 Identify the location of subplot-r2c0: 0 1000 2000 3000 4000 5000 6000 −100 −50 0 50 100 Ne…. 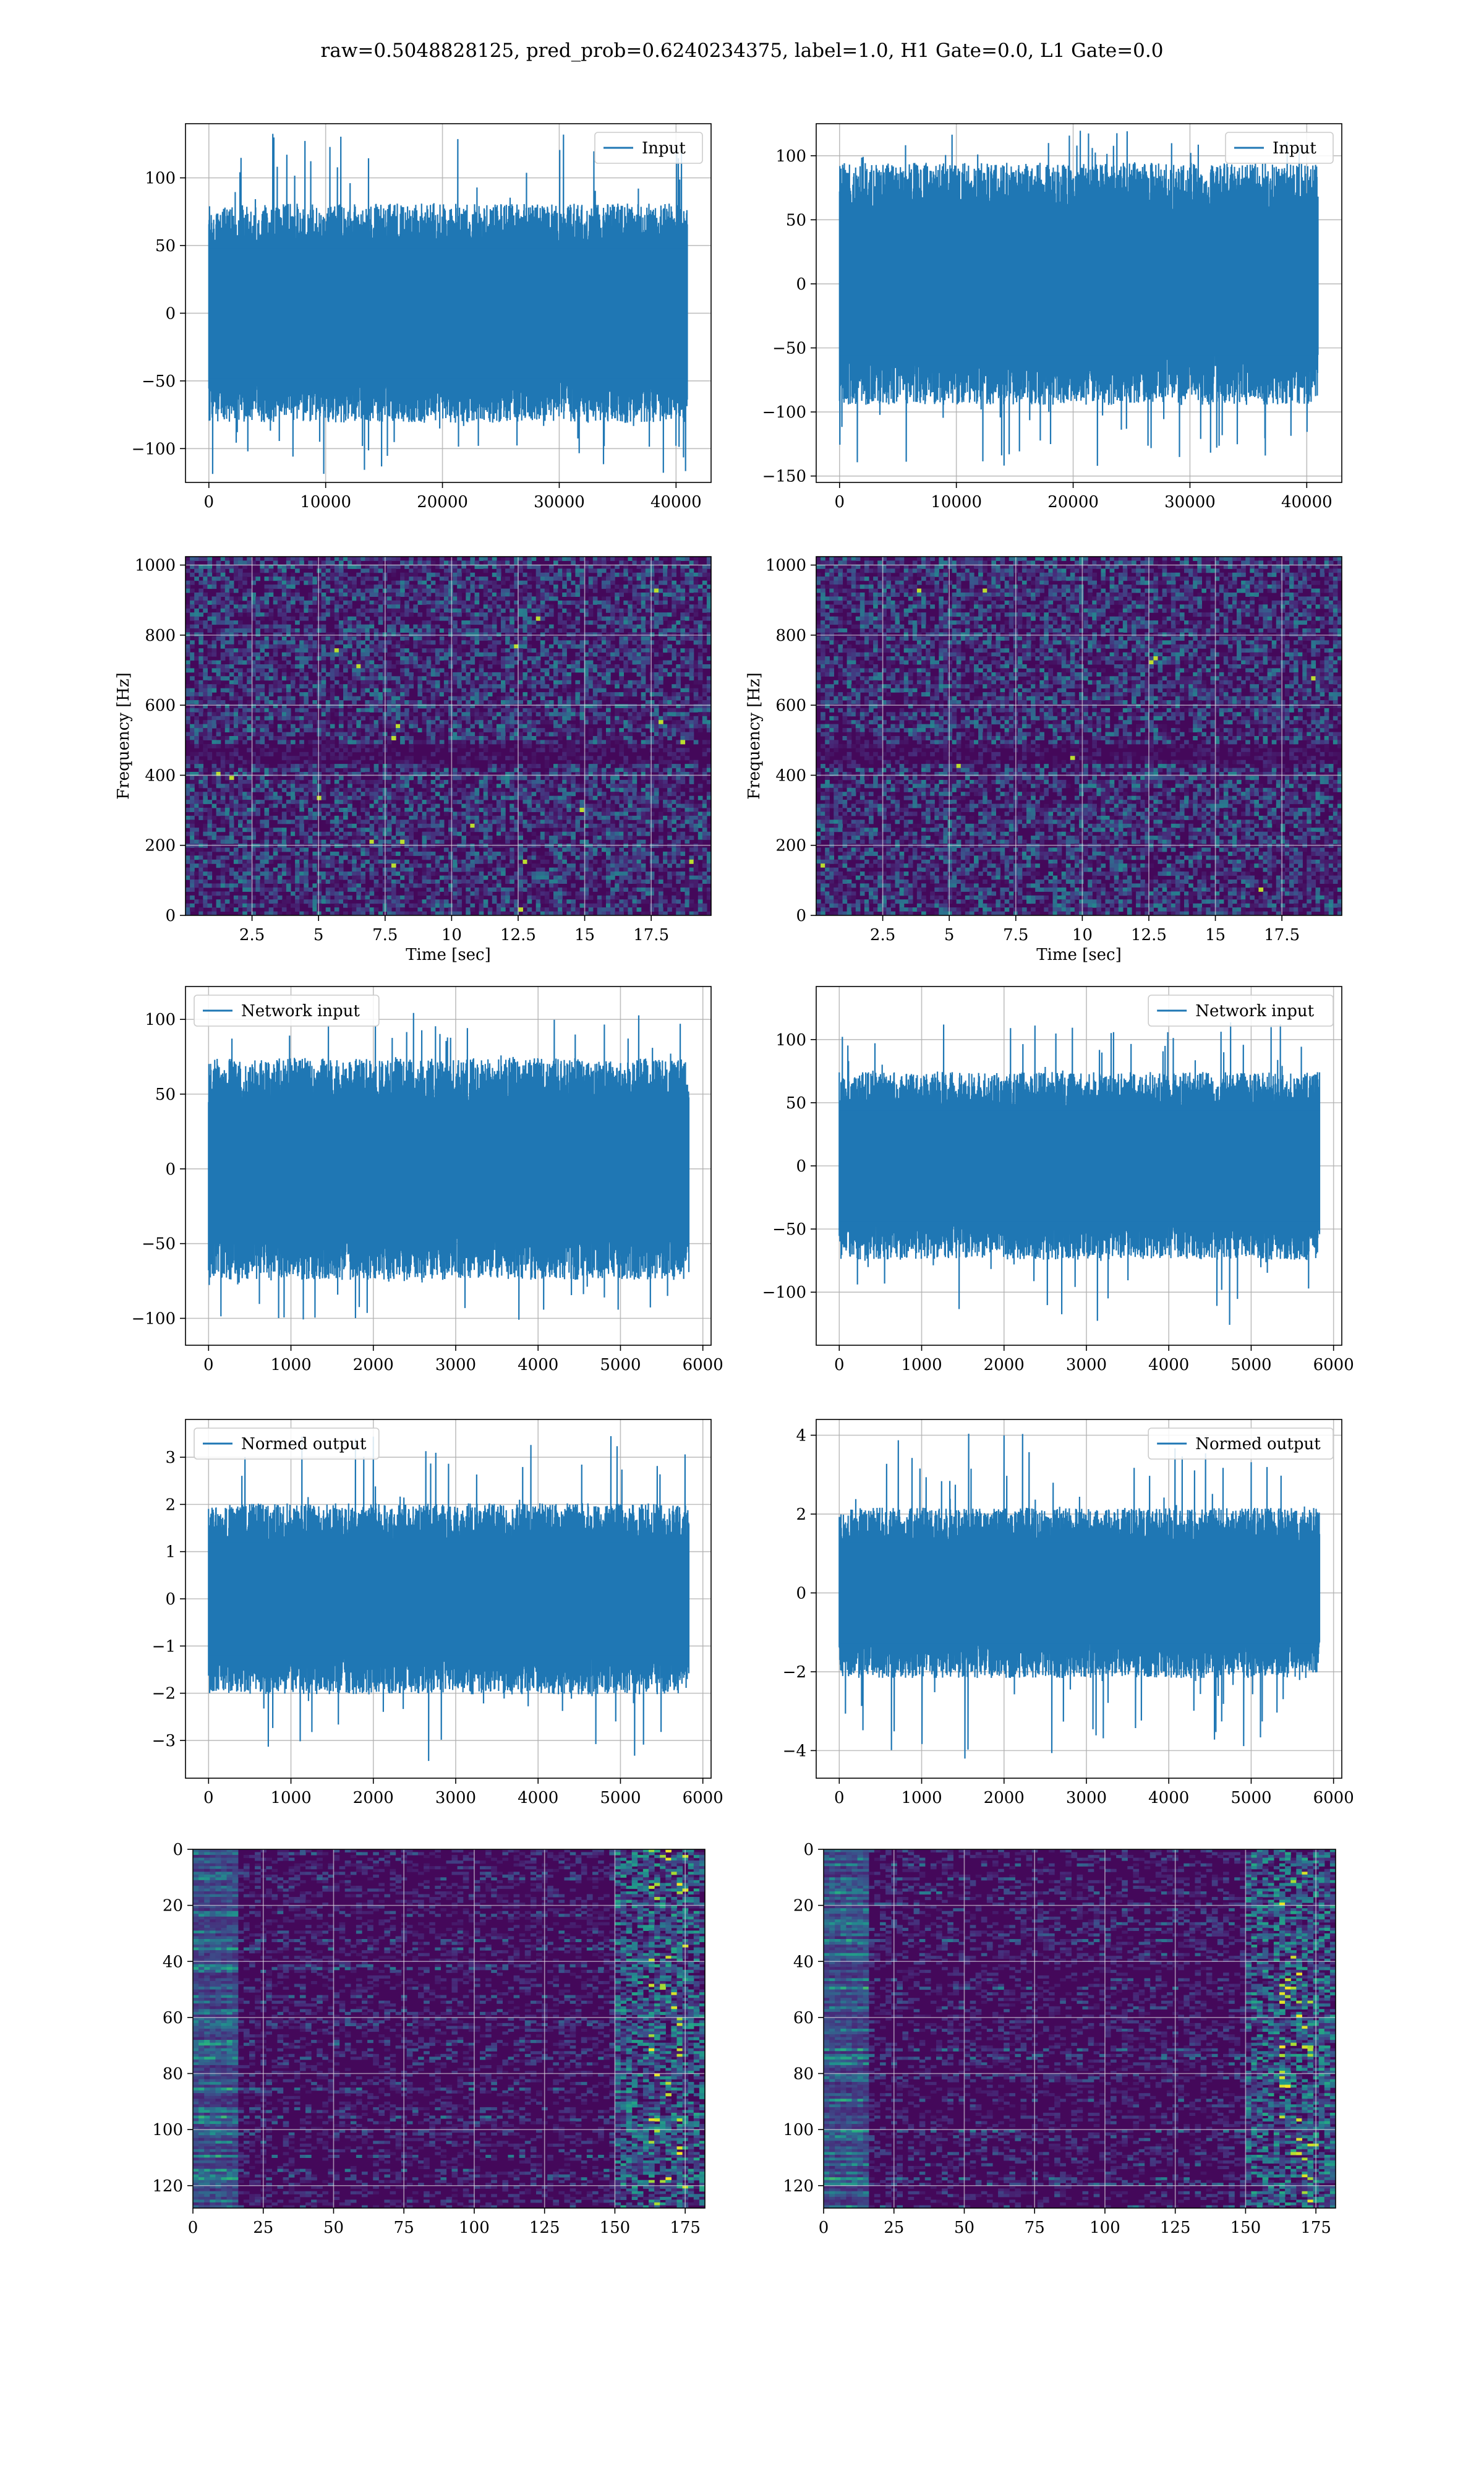
(427, 1180).